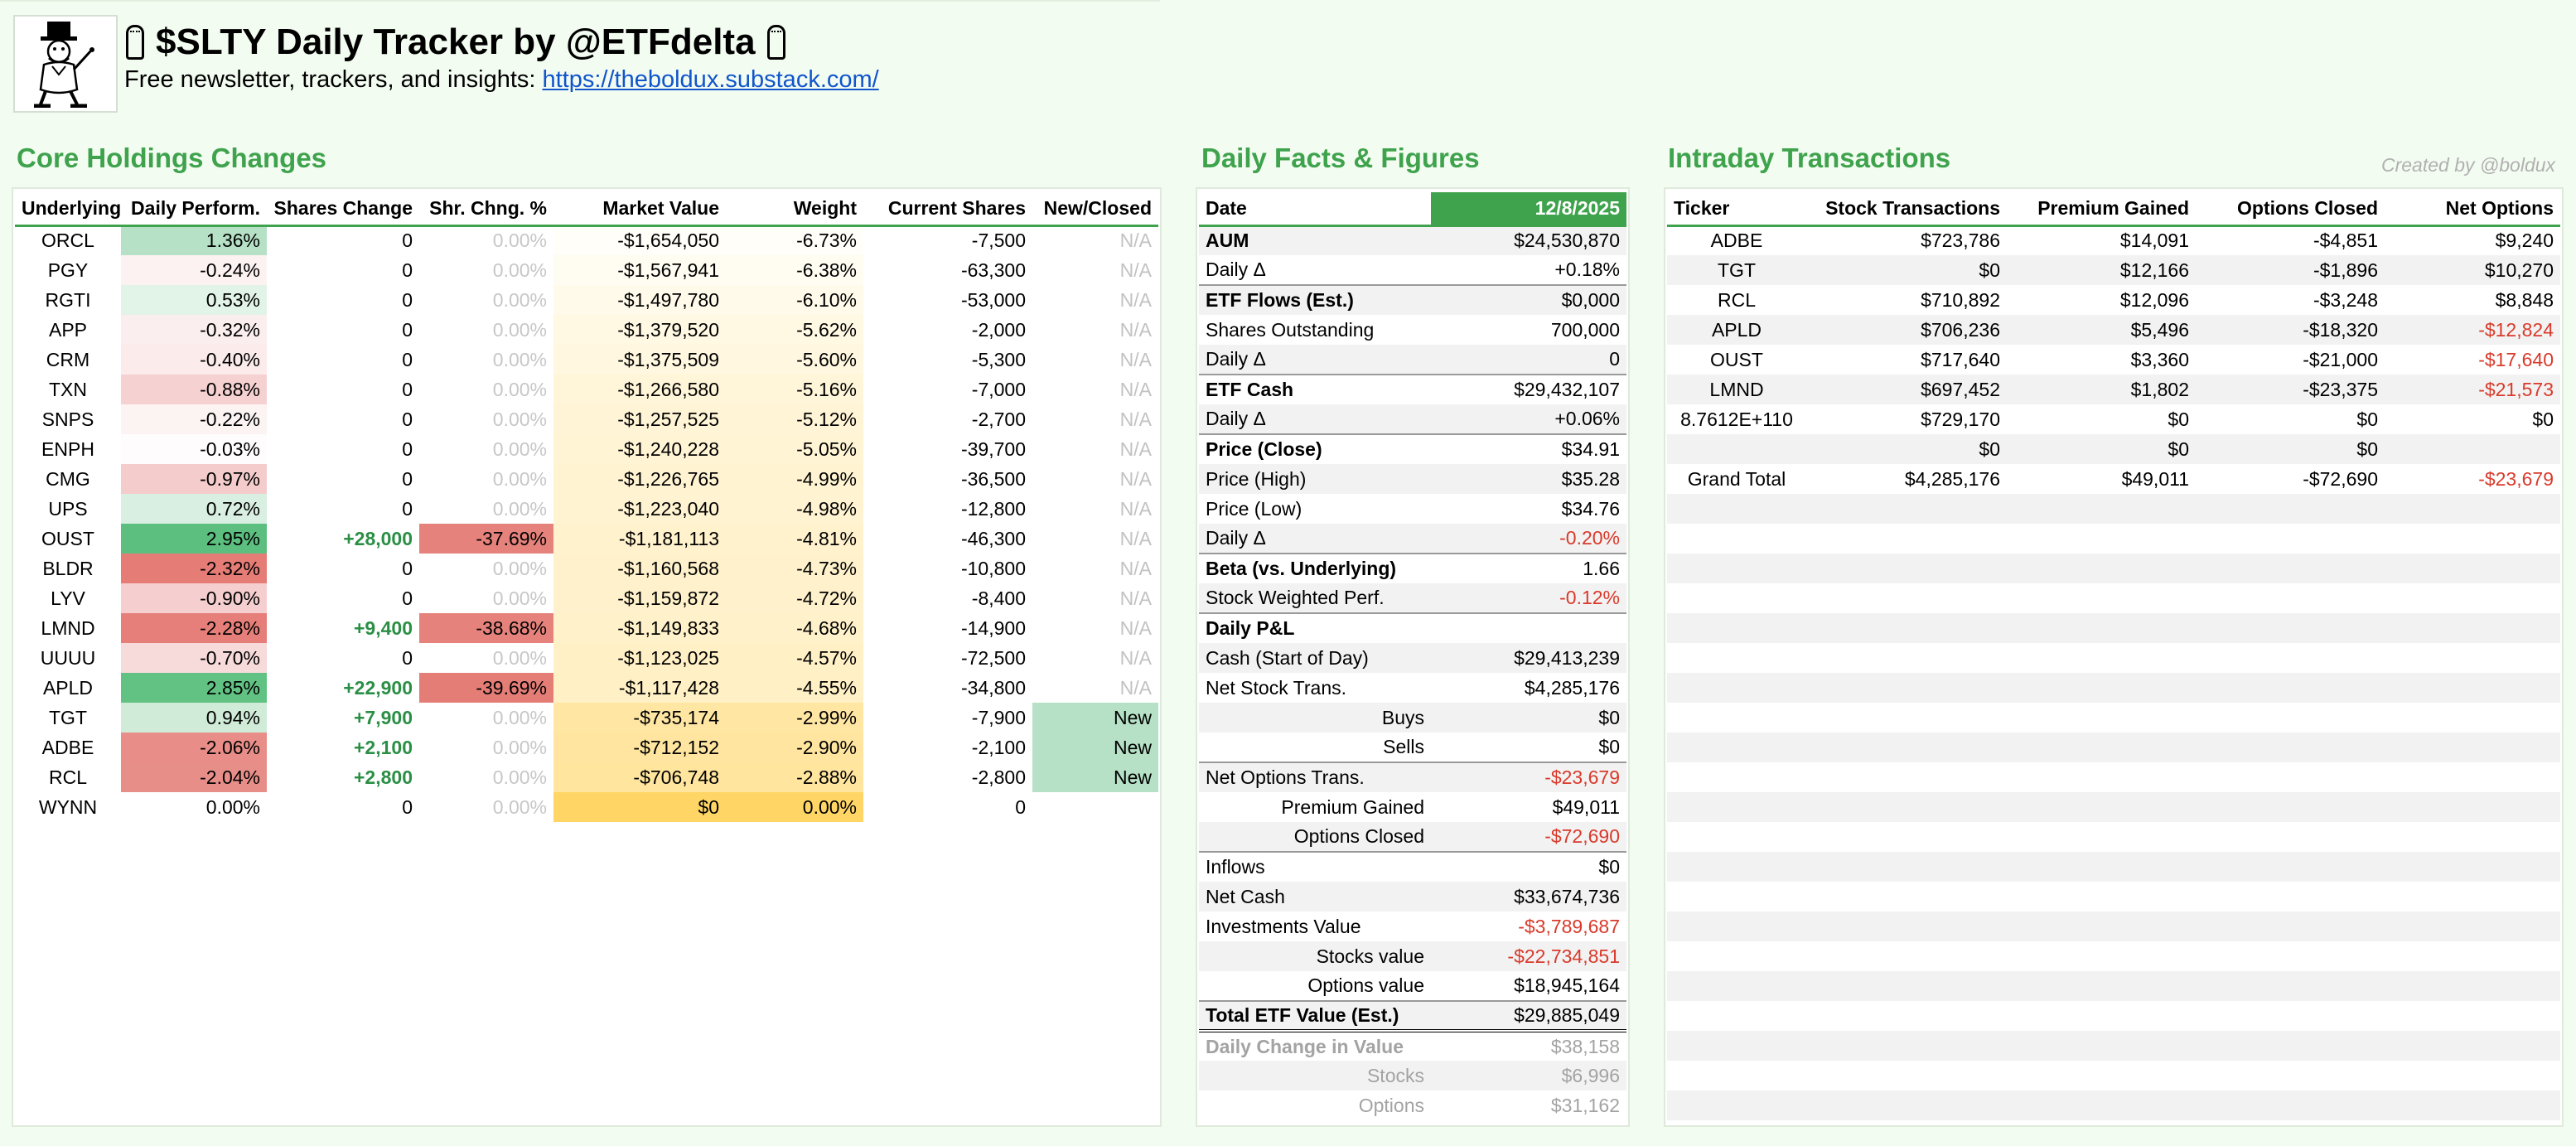 The image size is (2576, 1146). What do you see at coordinates (794, 209) in the screenshot?
I see `core-col-header: Weight` at bounding box center [794, 209].